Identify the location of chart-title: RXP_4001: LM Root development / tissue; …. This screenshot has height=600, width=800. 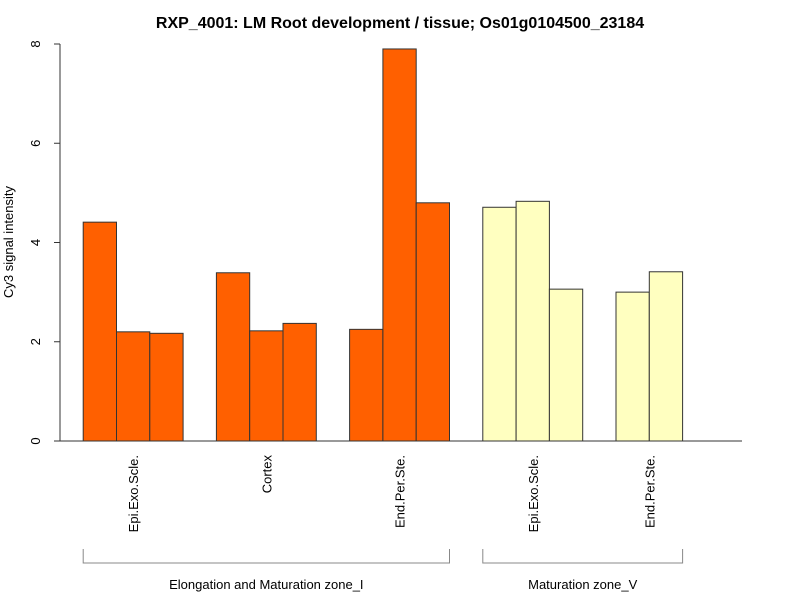
(400, 23).